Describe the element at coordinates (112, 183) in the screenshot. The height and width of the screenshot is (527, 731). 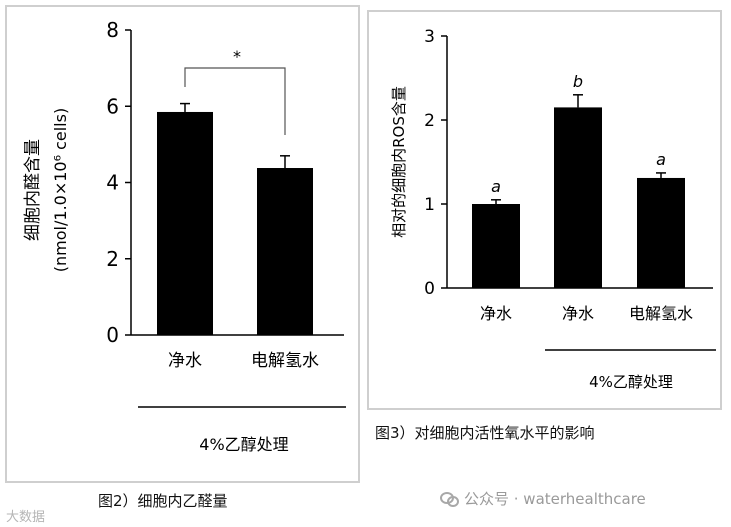
I see `fig2-y-tick-label: 4` at that location.